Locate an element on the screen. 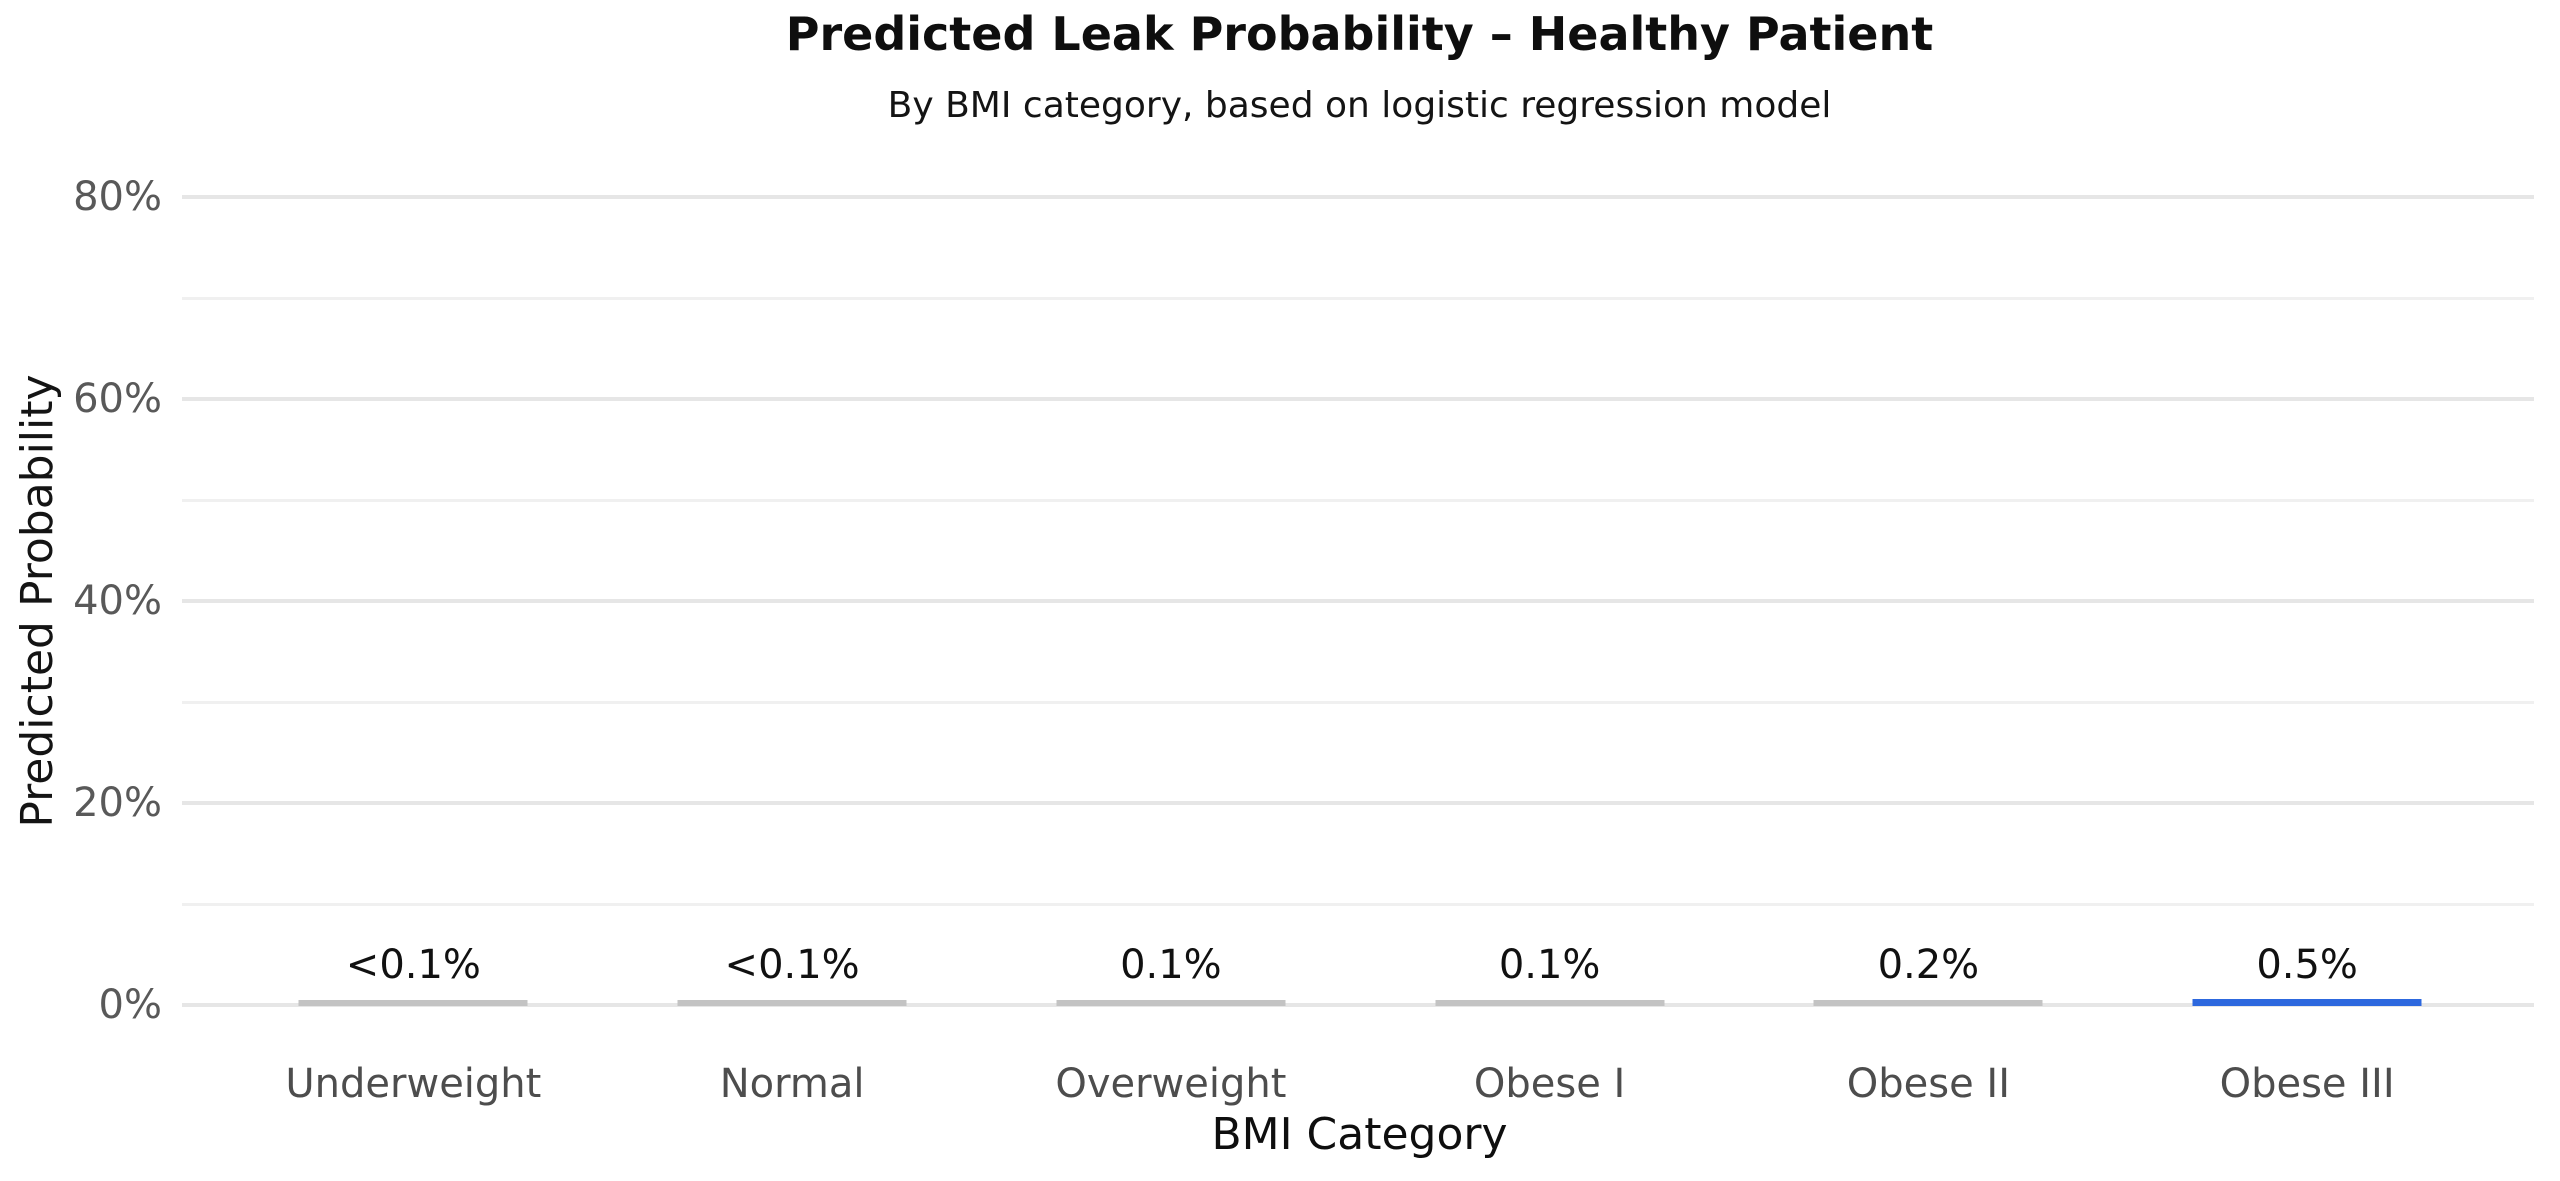 The height and width of the screenshot is (1181, 2560). y-tick-label: 0% is located at coordinates (130, 1005).